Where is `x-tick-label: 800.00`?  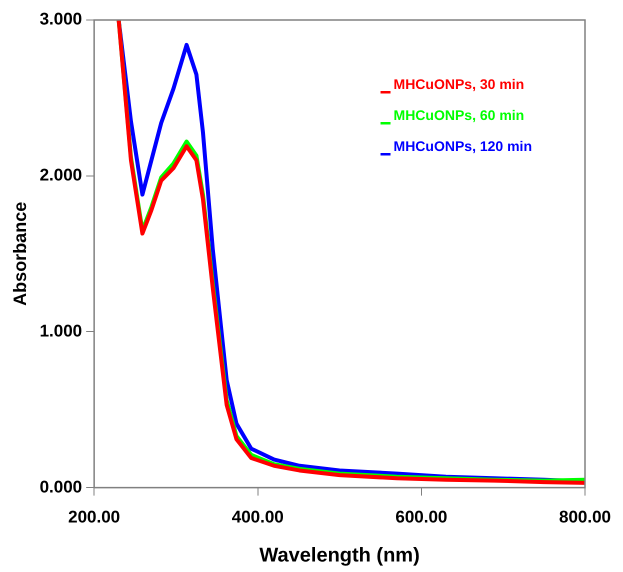 x-tick-label: 800.00 is located at coordinates (585, 516).